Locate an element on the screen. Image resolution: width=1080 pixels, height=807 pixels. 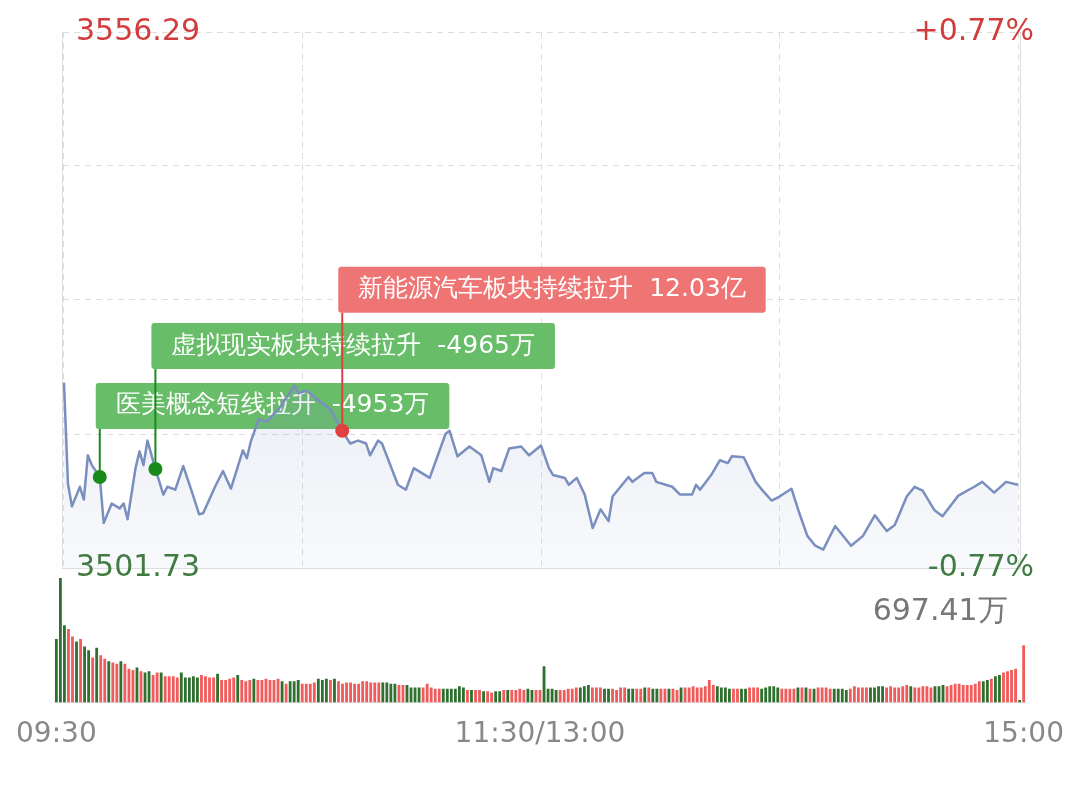
x-tick-label: 15:00 is located at coordinates (1023, 733).